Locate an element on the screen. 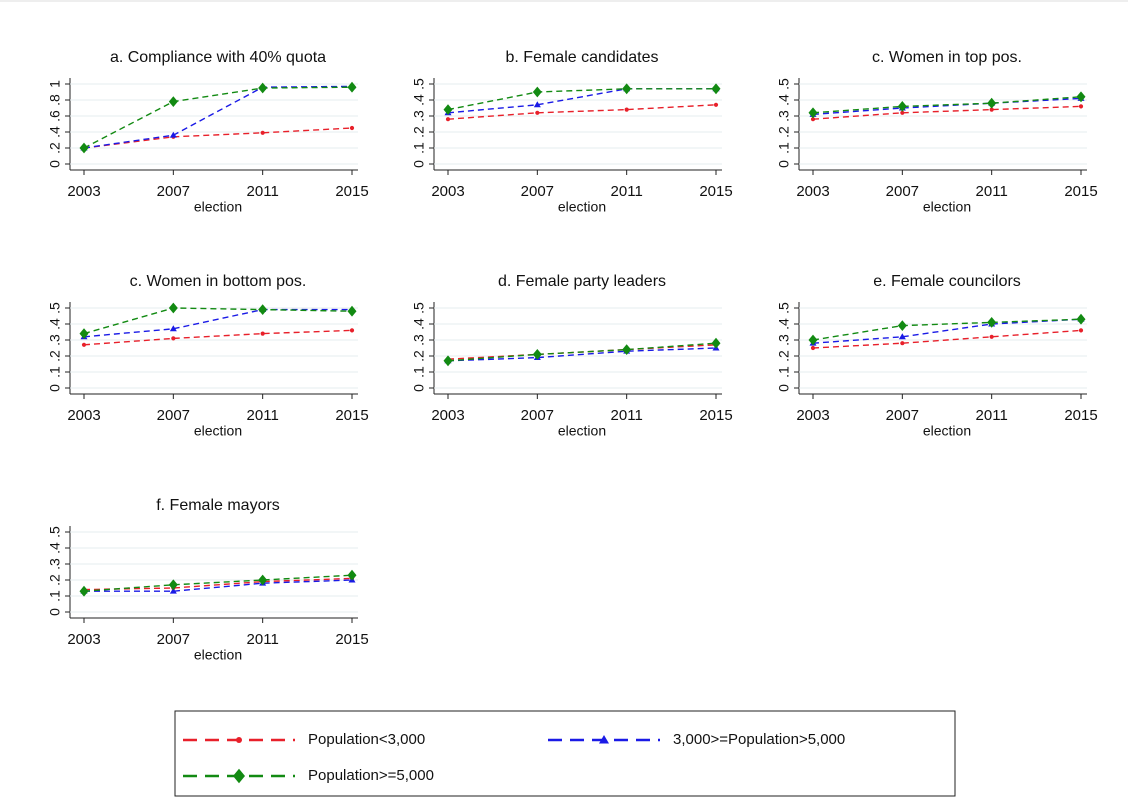  panel-title: c. Women in bottom pos. is located at coordinates (218, 281).